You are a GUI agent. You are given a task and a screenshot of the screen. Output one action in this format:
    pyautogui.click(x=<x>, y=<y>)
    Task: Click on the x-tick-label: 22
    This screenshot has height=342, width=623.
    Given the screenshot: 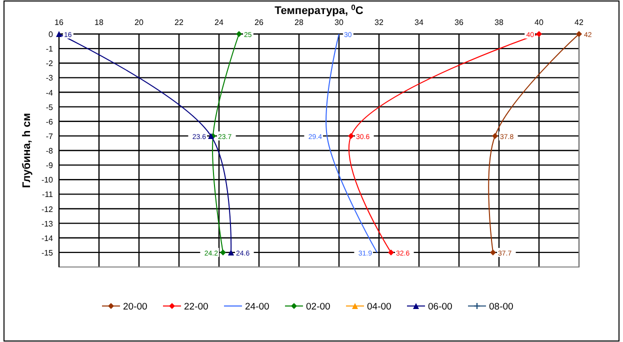 What is the action you would take?
    pyautogui.click(x=179, y=22)
    